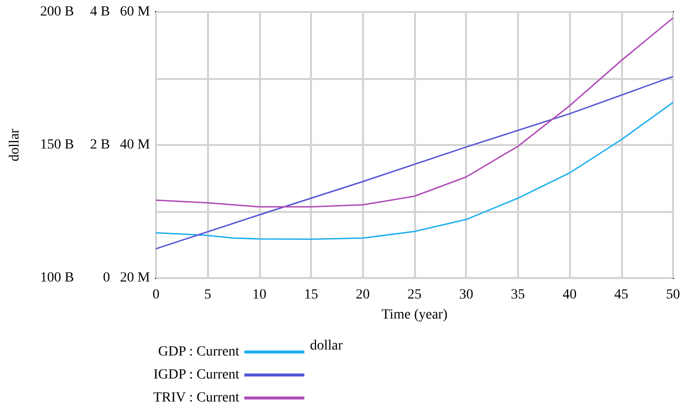  Describe the element at coordinates (363, 295) in the screenshot. I see `x-tick-label: 20` at that location.